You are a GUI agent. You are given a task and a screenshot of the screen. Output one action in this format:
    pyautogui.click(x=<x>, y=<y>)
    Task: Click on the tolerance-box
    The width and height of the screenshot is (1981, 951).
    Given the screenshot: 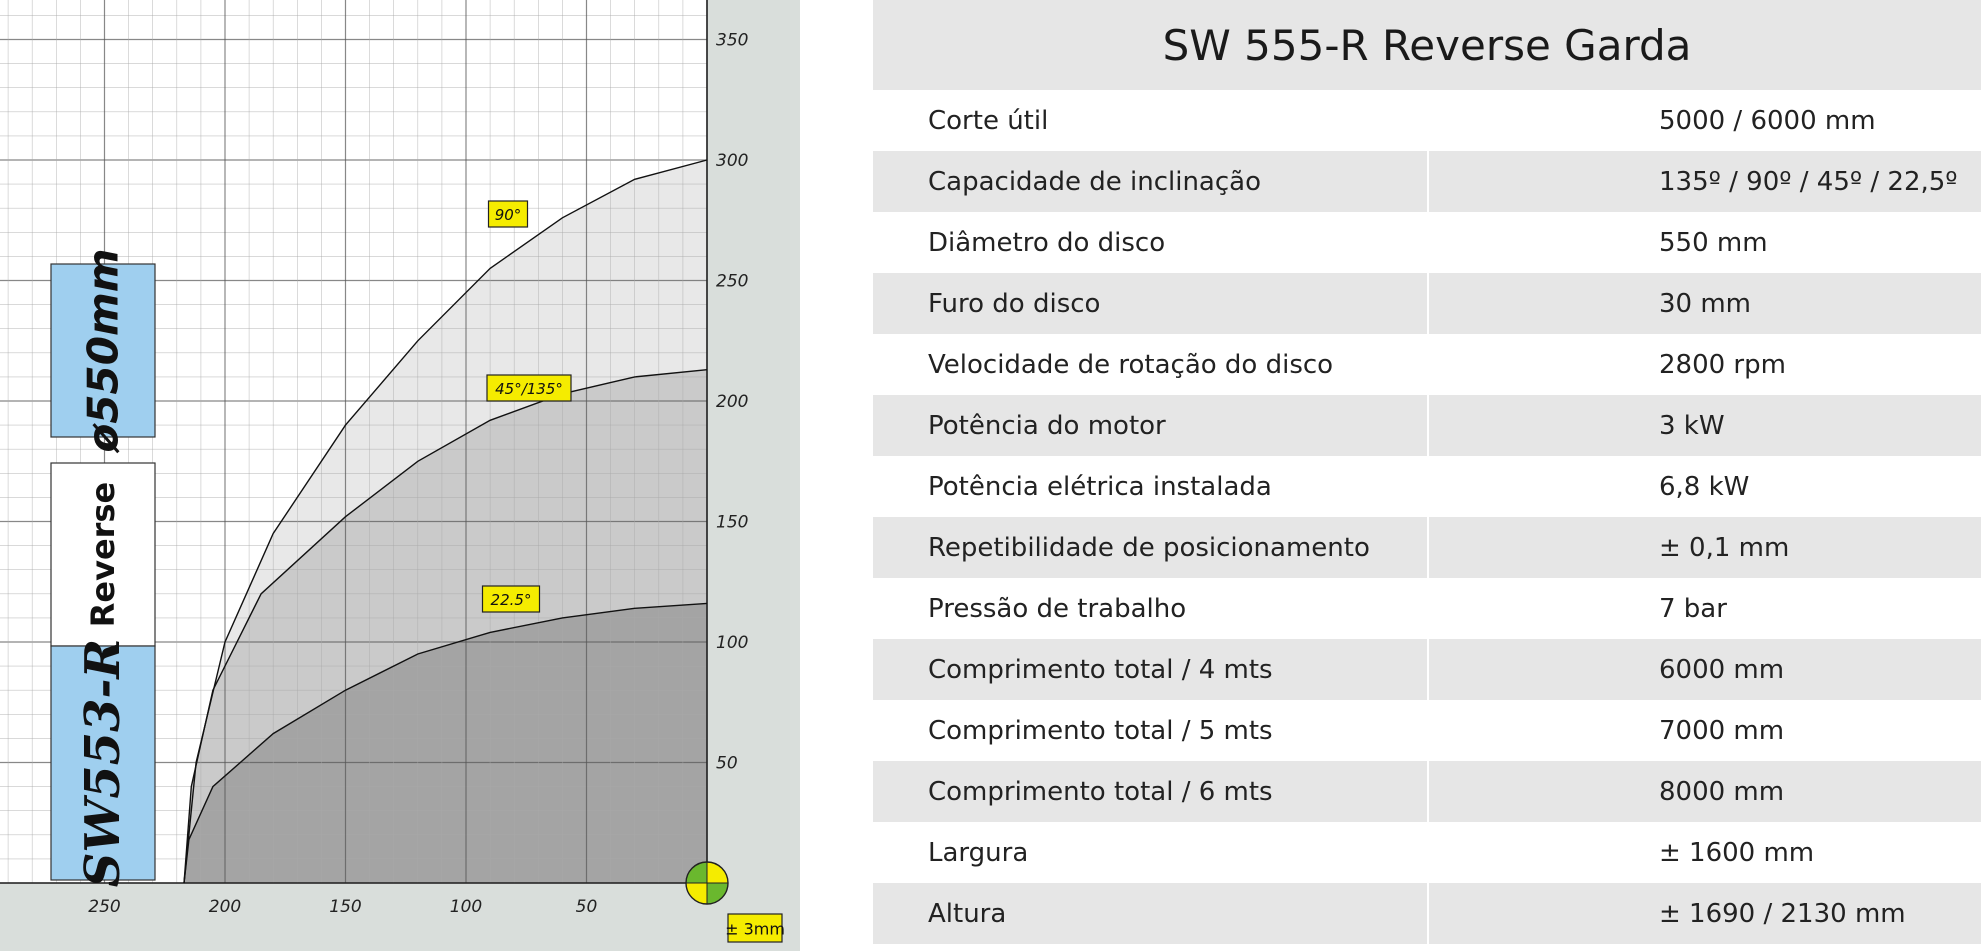 What is the action you would take?
    pyautogui.click(x=755, y=928)
    